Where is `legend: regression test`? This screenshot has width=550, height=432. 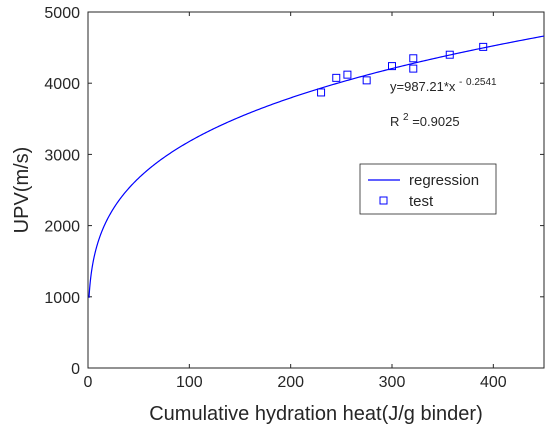 legend: regression test is located at coordinates (428, 189).